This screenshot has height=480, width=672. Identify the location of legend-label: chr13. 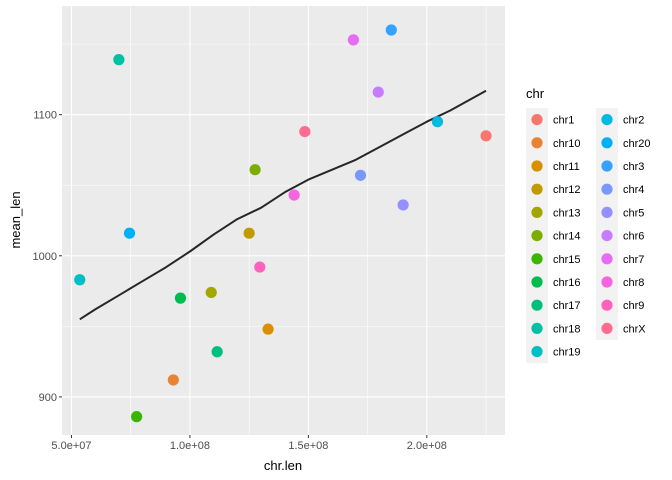
(567, 213).